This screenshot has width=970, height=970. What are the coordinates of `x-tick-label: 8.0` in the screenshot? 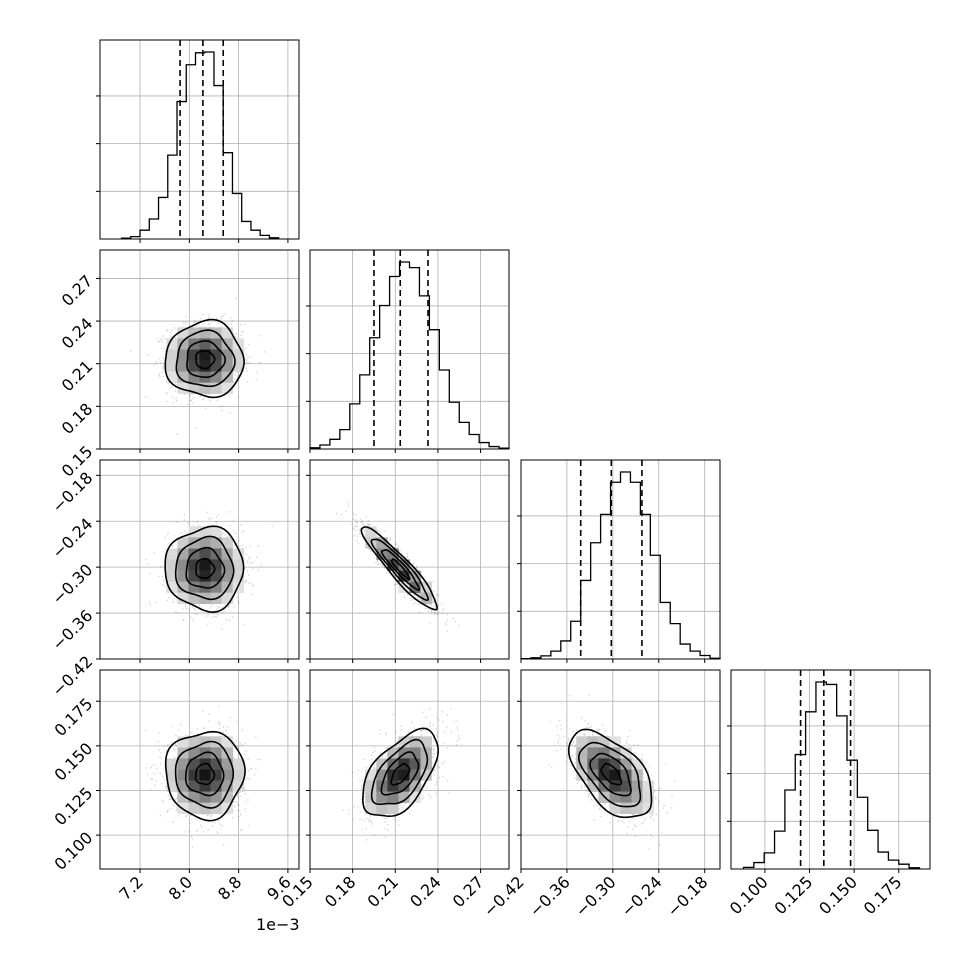 It's located at (180, 887).